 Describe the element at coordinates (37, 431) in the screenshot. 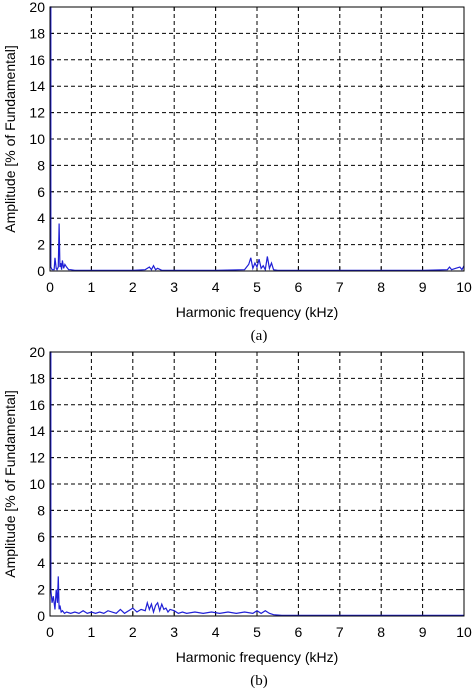

I see `chart-b-ytick-label: 14` at that location.